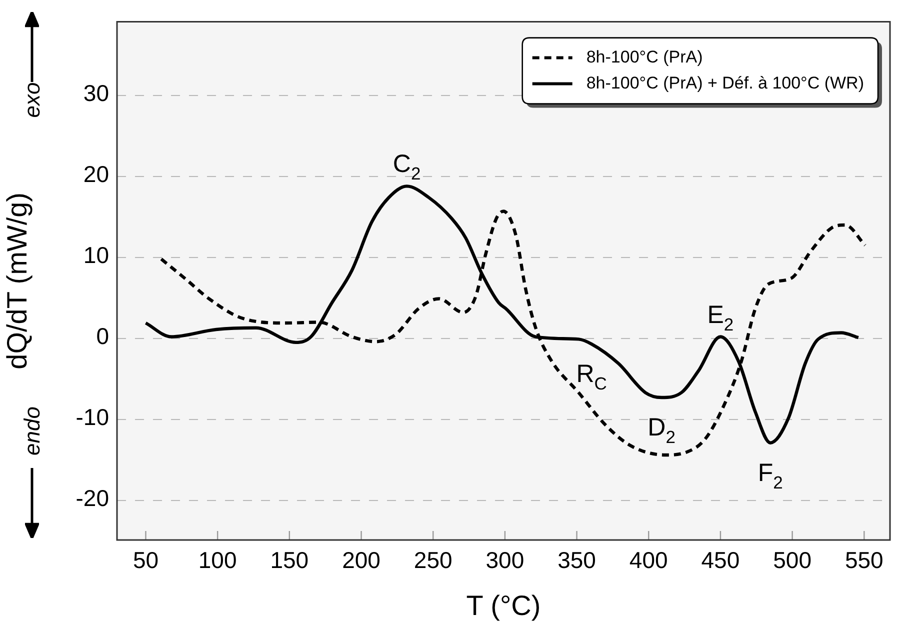 The height and width of the screenshot is (630, 902). What do you see at coordinates (503, 605) in the screenshot?
I see `x-axis-title: T (°C)` at bounding box center [503, 605].